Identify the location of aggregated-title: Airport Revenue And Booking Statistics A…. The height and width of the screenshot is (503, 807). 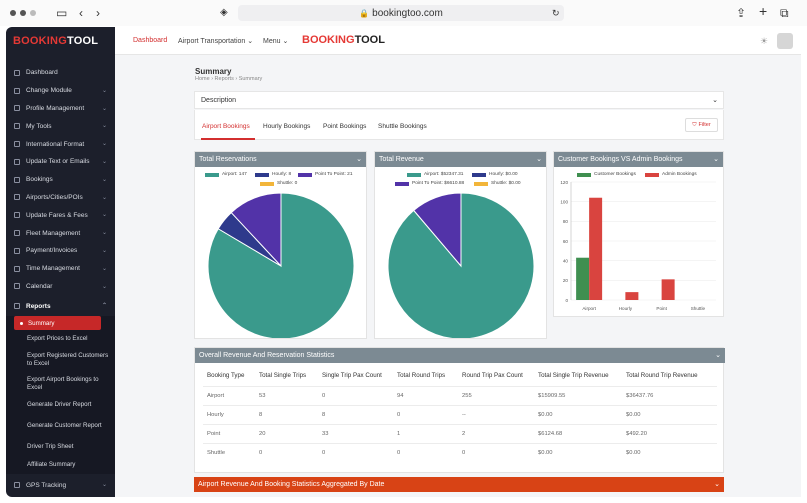
(291, 484).